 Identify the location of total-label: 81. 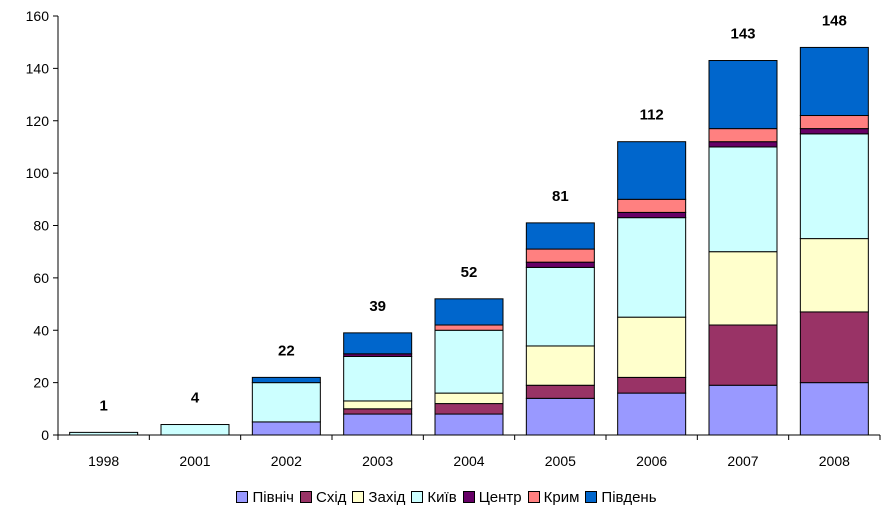
(560, 196).